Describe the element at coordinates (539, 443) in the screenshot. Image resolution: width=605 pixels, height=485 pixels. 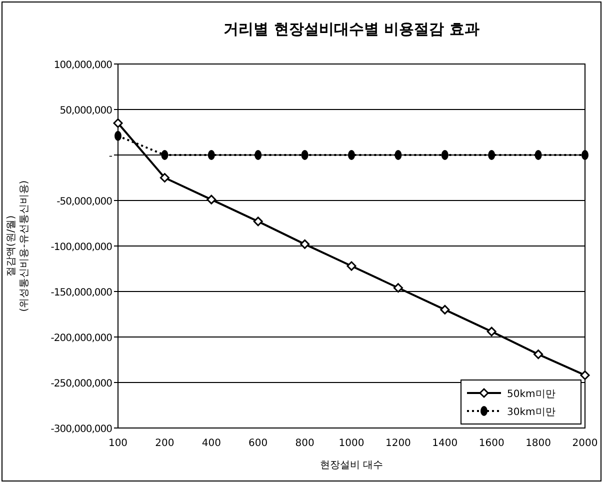
I see `x-tick-label: 1800` at that location.